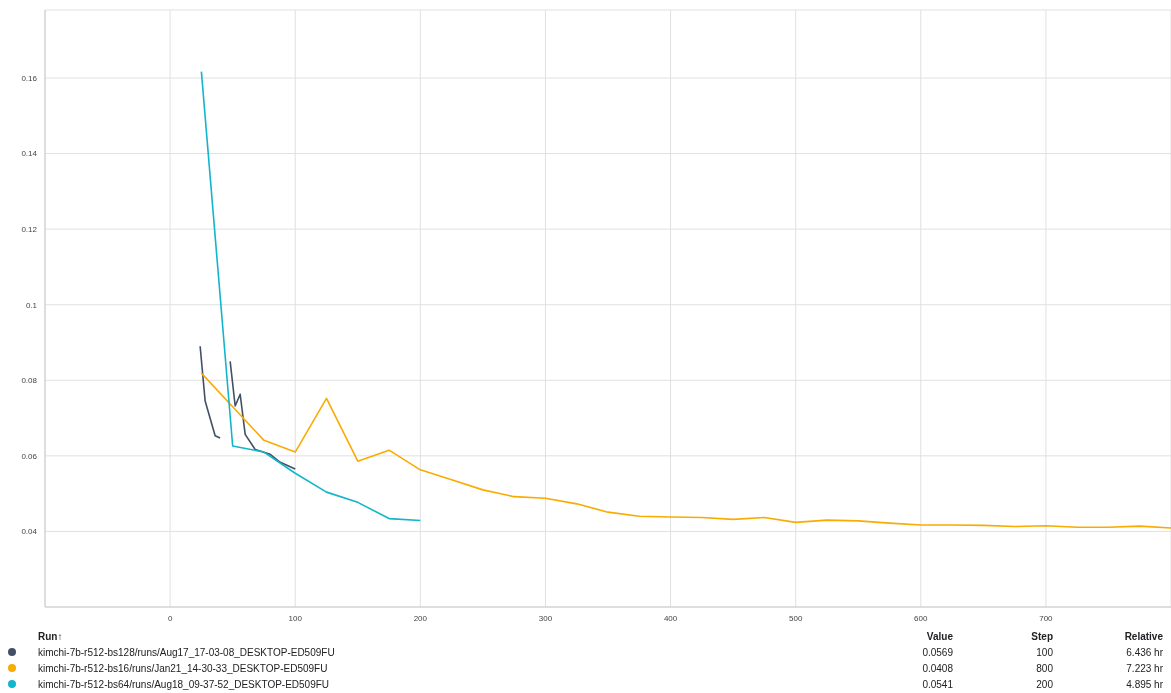 The width and height of the screenshot is (1171, 693). What do you see at coordinates (937, 652) in the screenshot?
I see `text: 0.0569` at bounding box center [937, 652].